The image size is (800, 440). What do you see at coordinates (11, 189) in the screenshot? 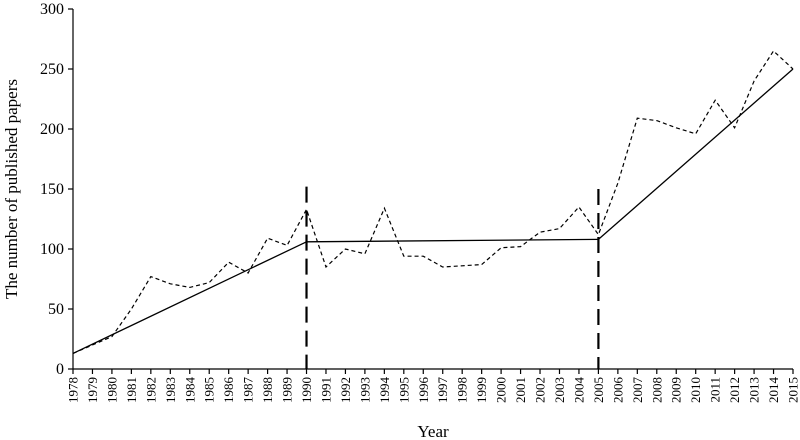
I see `y-axis-title: The number of published papers` at bounding box center [11, 189].